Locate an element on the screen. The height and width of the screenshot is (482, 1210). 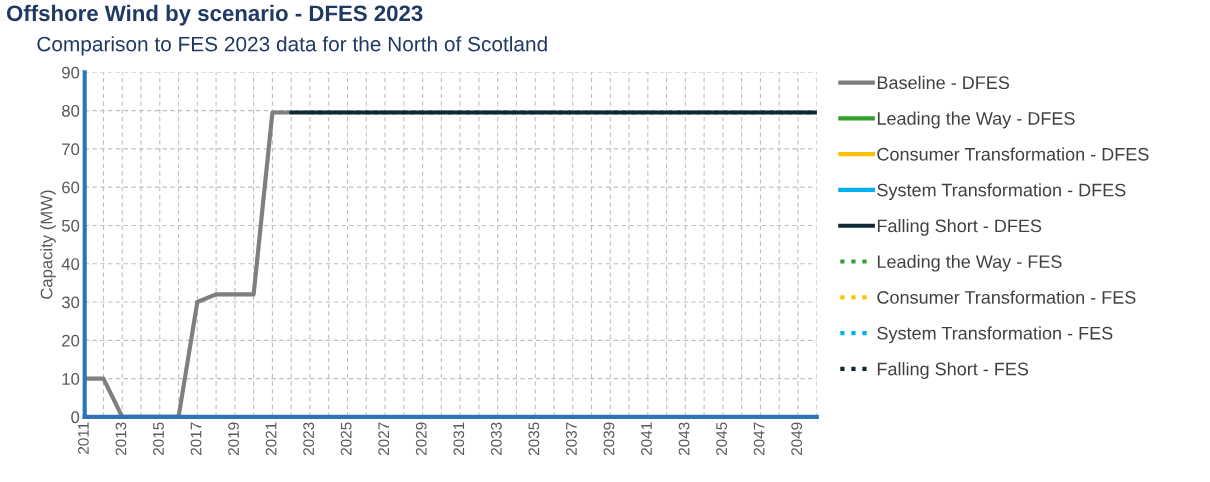
y-tick-label: 40 is located at coordinates (70, 264).